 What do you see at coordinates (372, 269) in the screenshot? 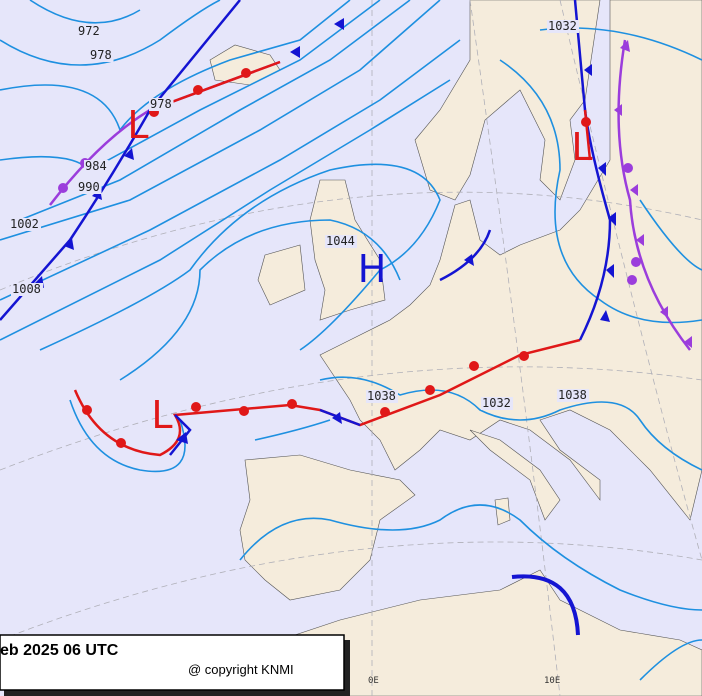
I see `pressure-center: H` at bounding box center [372, 269].